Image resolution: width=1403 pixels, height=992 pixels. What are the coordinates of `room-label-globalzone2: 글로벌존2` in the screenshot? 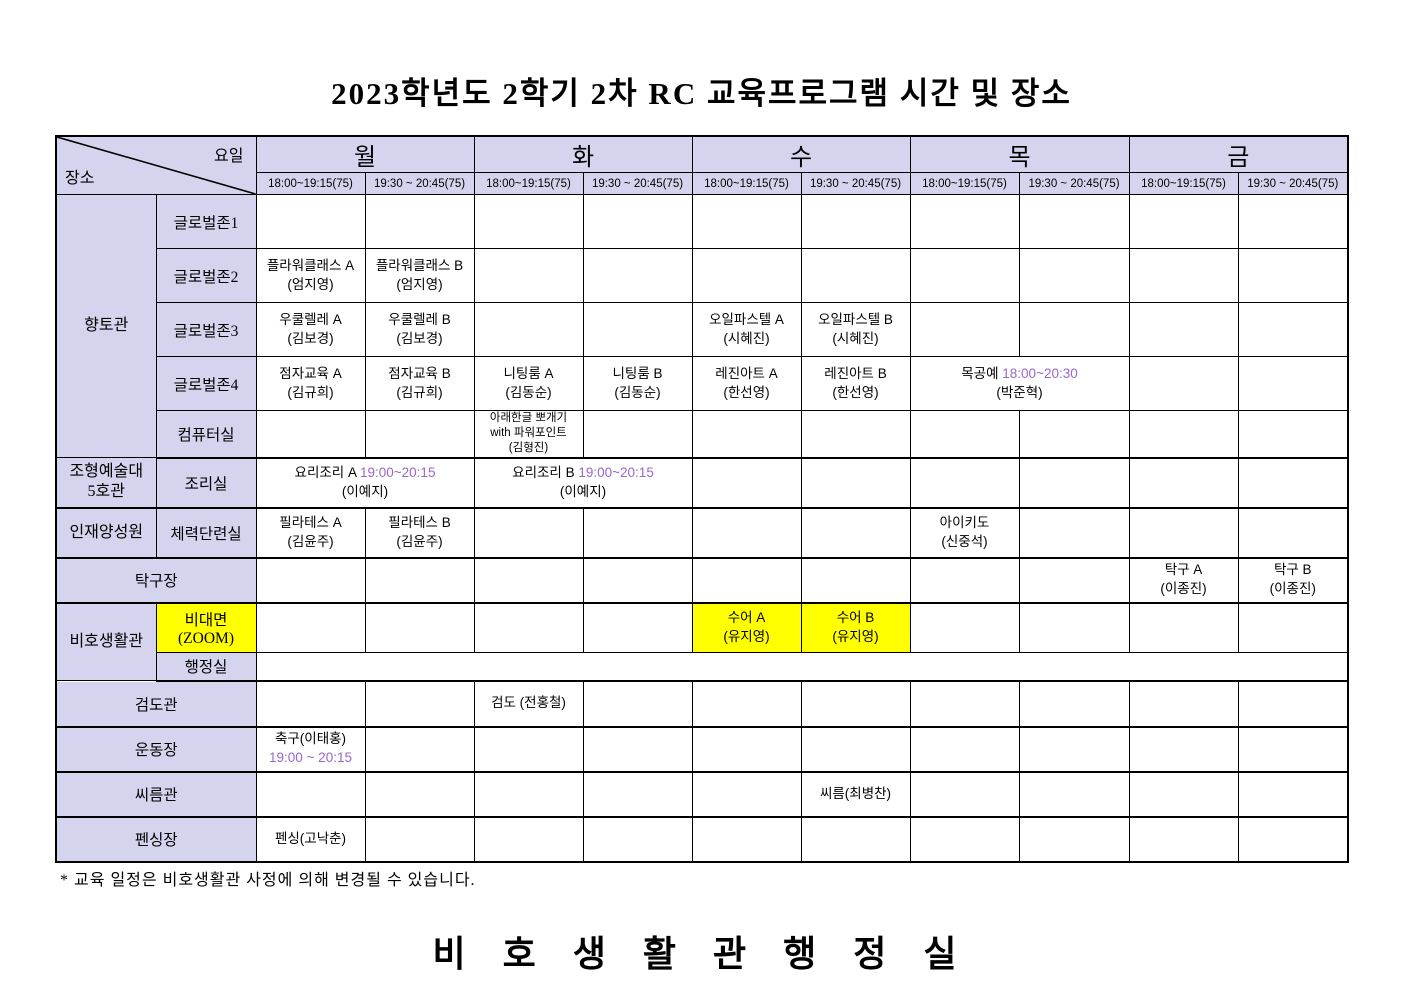 It's located at (206, 275).